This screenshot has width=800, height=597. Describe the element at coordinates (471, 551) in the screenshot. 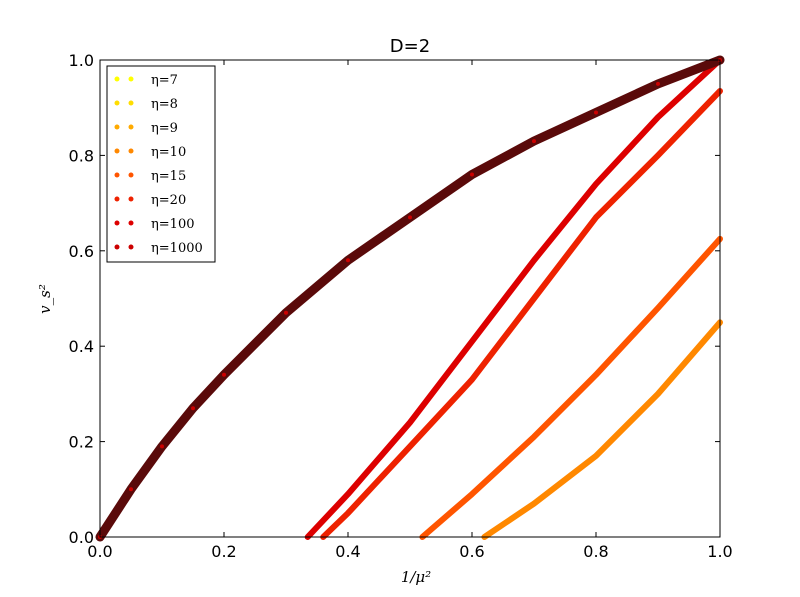

I see `x-tick-label: 0.6` at that location.